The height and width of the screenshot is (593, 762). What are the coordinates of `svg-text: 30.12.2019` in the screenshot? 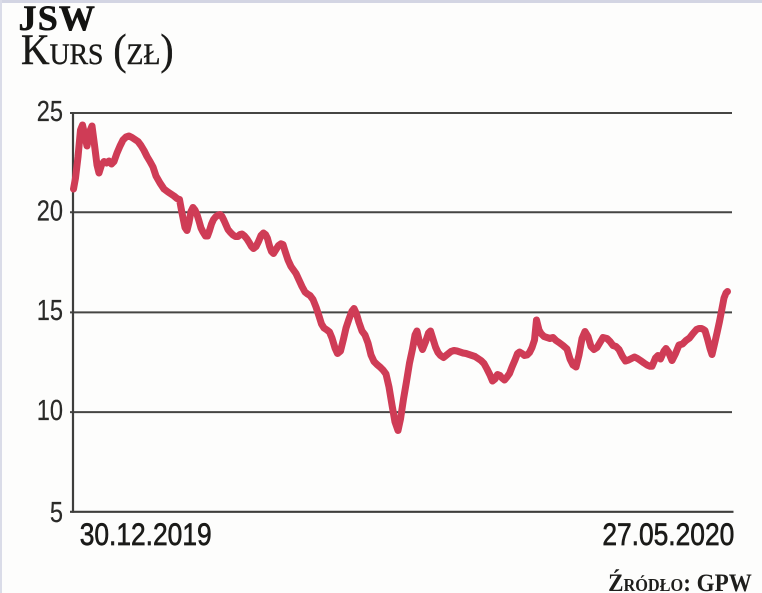 It's located at (146, 535).